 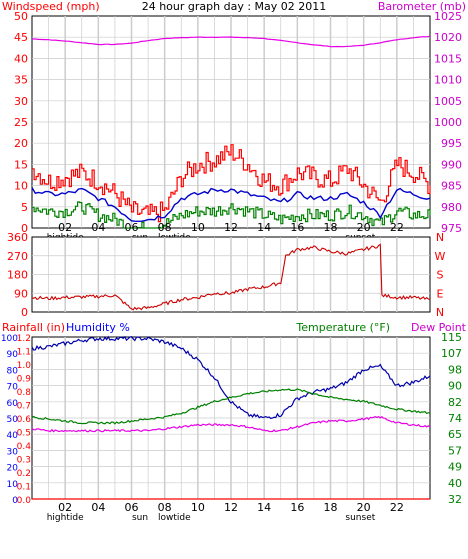 What do you see at coordinates (455, 483) in the screenshot?
I see `temperature-tick-label: 40` at bounding box center [455, 483].